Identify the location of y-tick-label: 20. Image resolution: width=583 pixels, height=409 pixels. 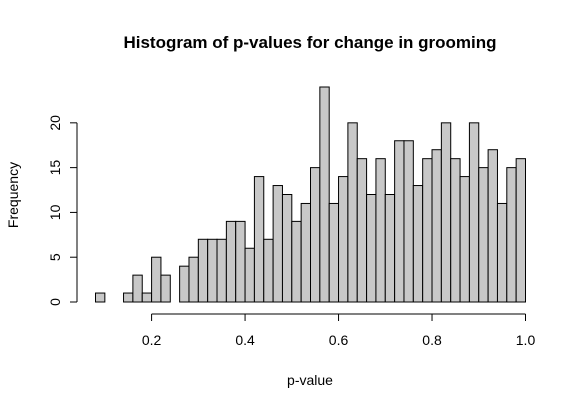
(55, 123).